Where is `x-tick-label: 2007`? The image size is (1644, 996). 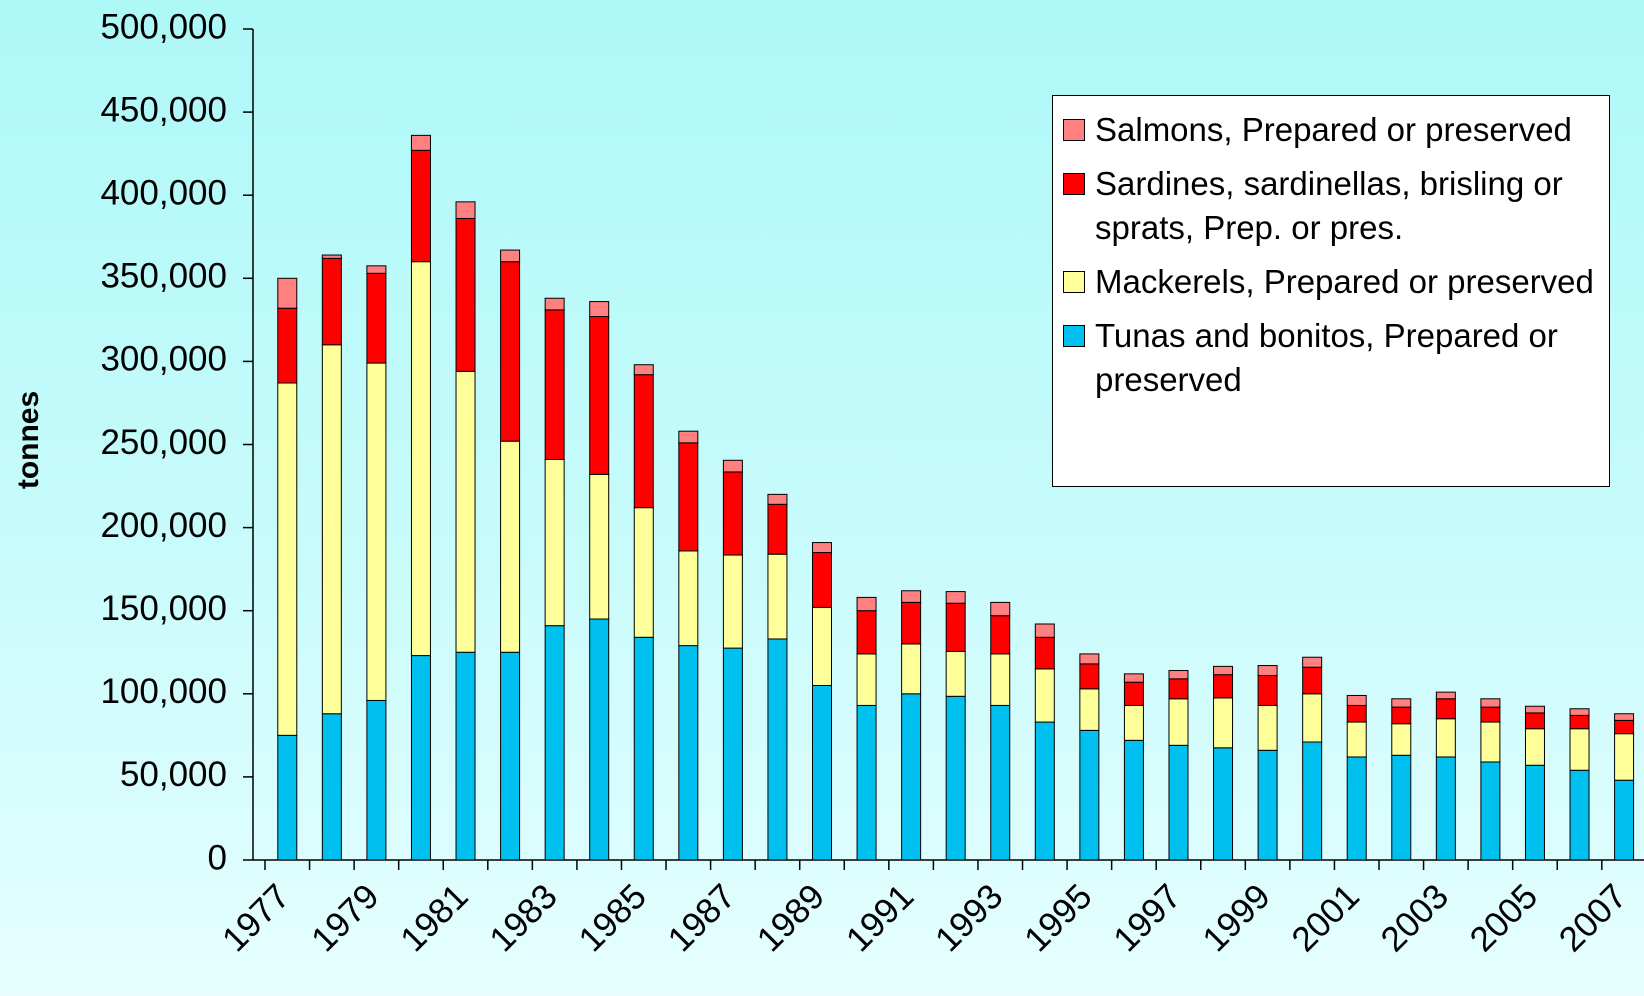
x-tick-label: 2007 is located at coordinates (1593, 918).